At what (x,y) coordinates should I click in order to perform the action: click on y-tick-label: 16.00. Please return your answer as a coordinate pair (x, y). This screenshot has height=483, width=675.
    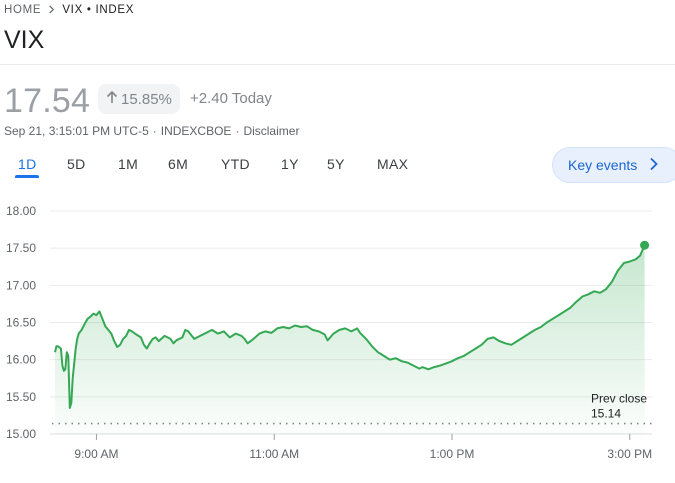
    Looking at the image, I should click on (21, 360).